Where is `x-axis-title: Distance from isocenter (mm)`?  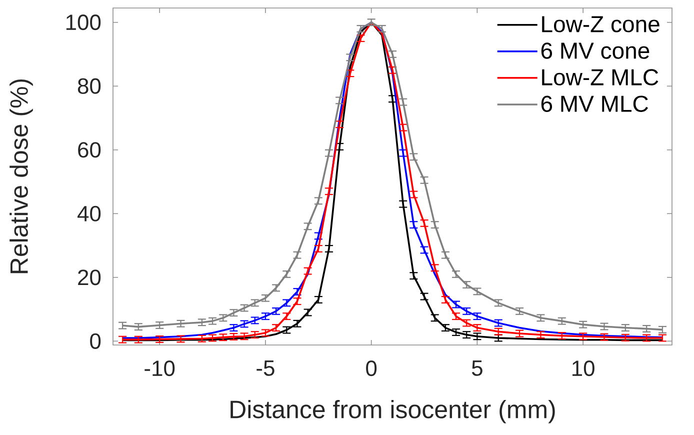
x-axis-title: Distance from isocenter (mm) is located at coordinates (392, 412).